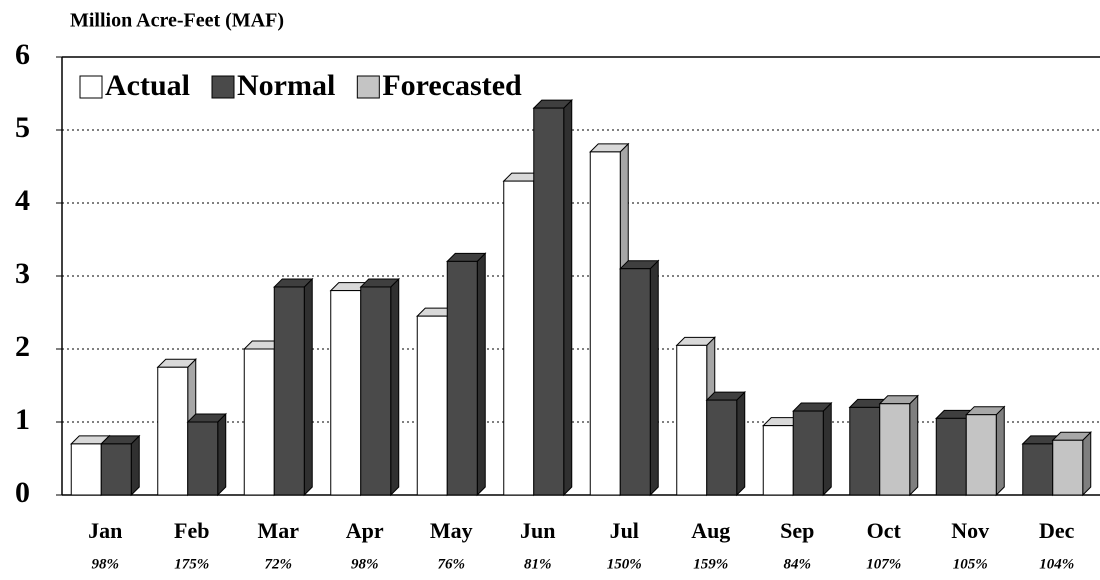 This screenshot has width=1100, height=580. What do you see at coordinates (22, 492) in the screenshot?
I see `y-tick-label: 0` at bounding box center [22, 492].